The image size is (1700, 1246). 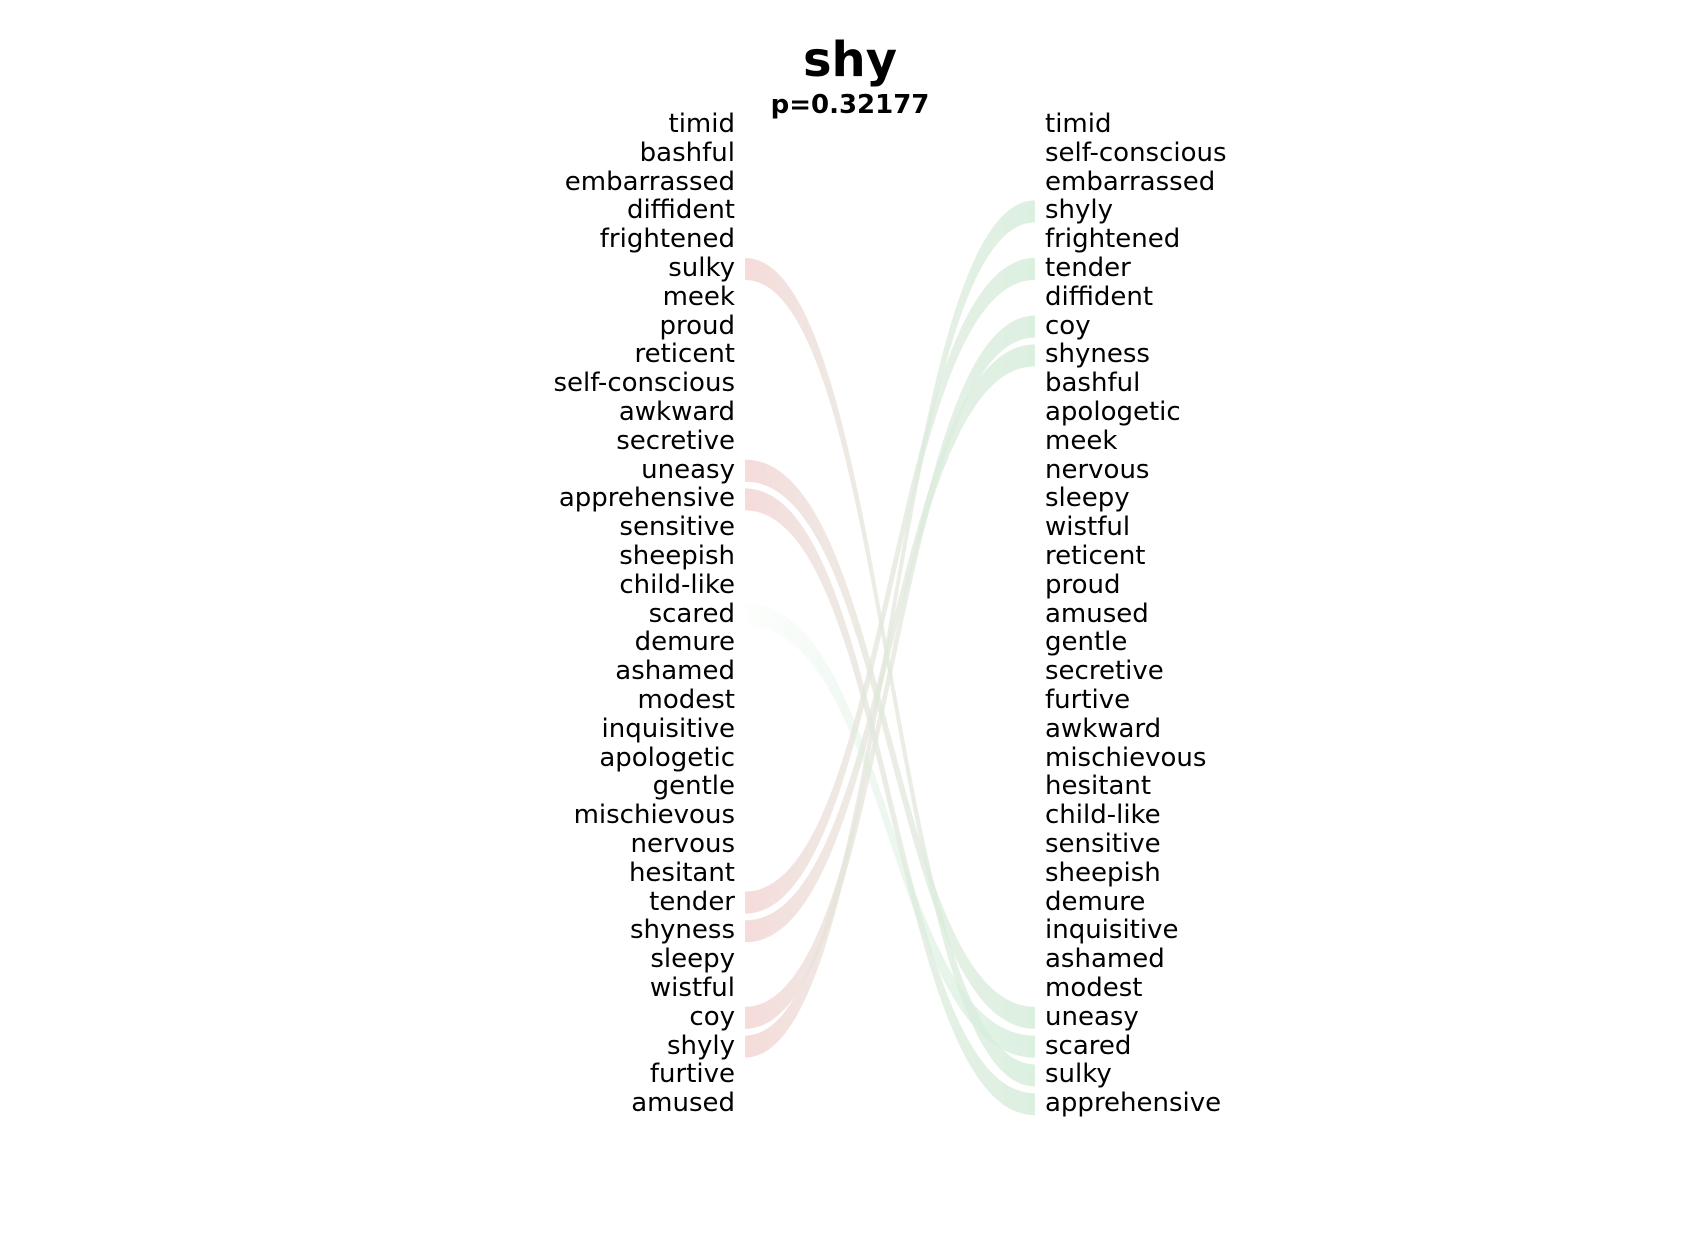 What do you see at coordinates (700, 1045) in the screenshot?
I see `left-word: shyly` at bounding box center [700, 1045].